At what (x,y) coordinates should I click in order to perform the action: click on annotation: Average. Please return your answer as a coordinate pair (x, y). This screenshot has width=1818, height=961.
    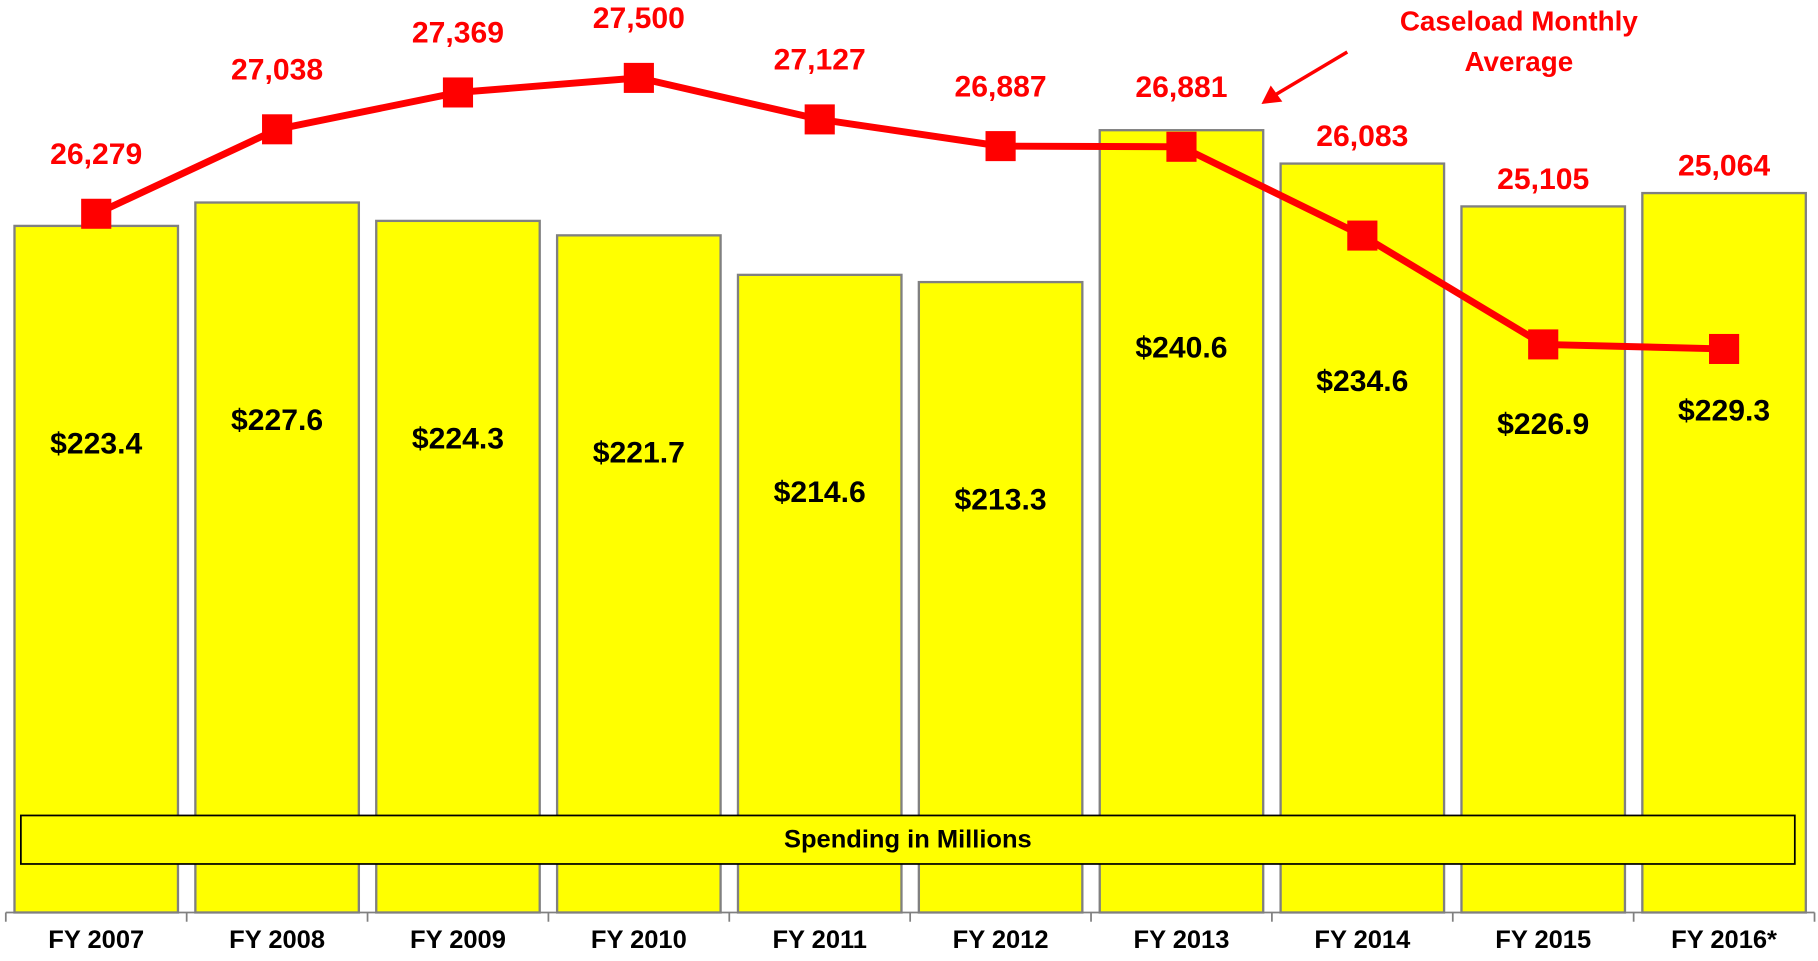
    Looking at the image, I should click on (1518, 61).